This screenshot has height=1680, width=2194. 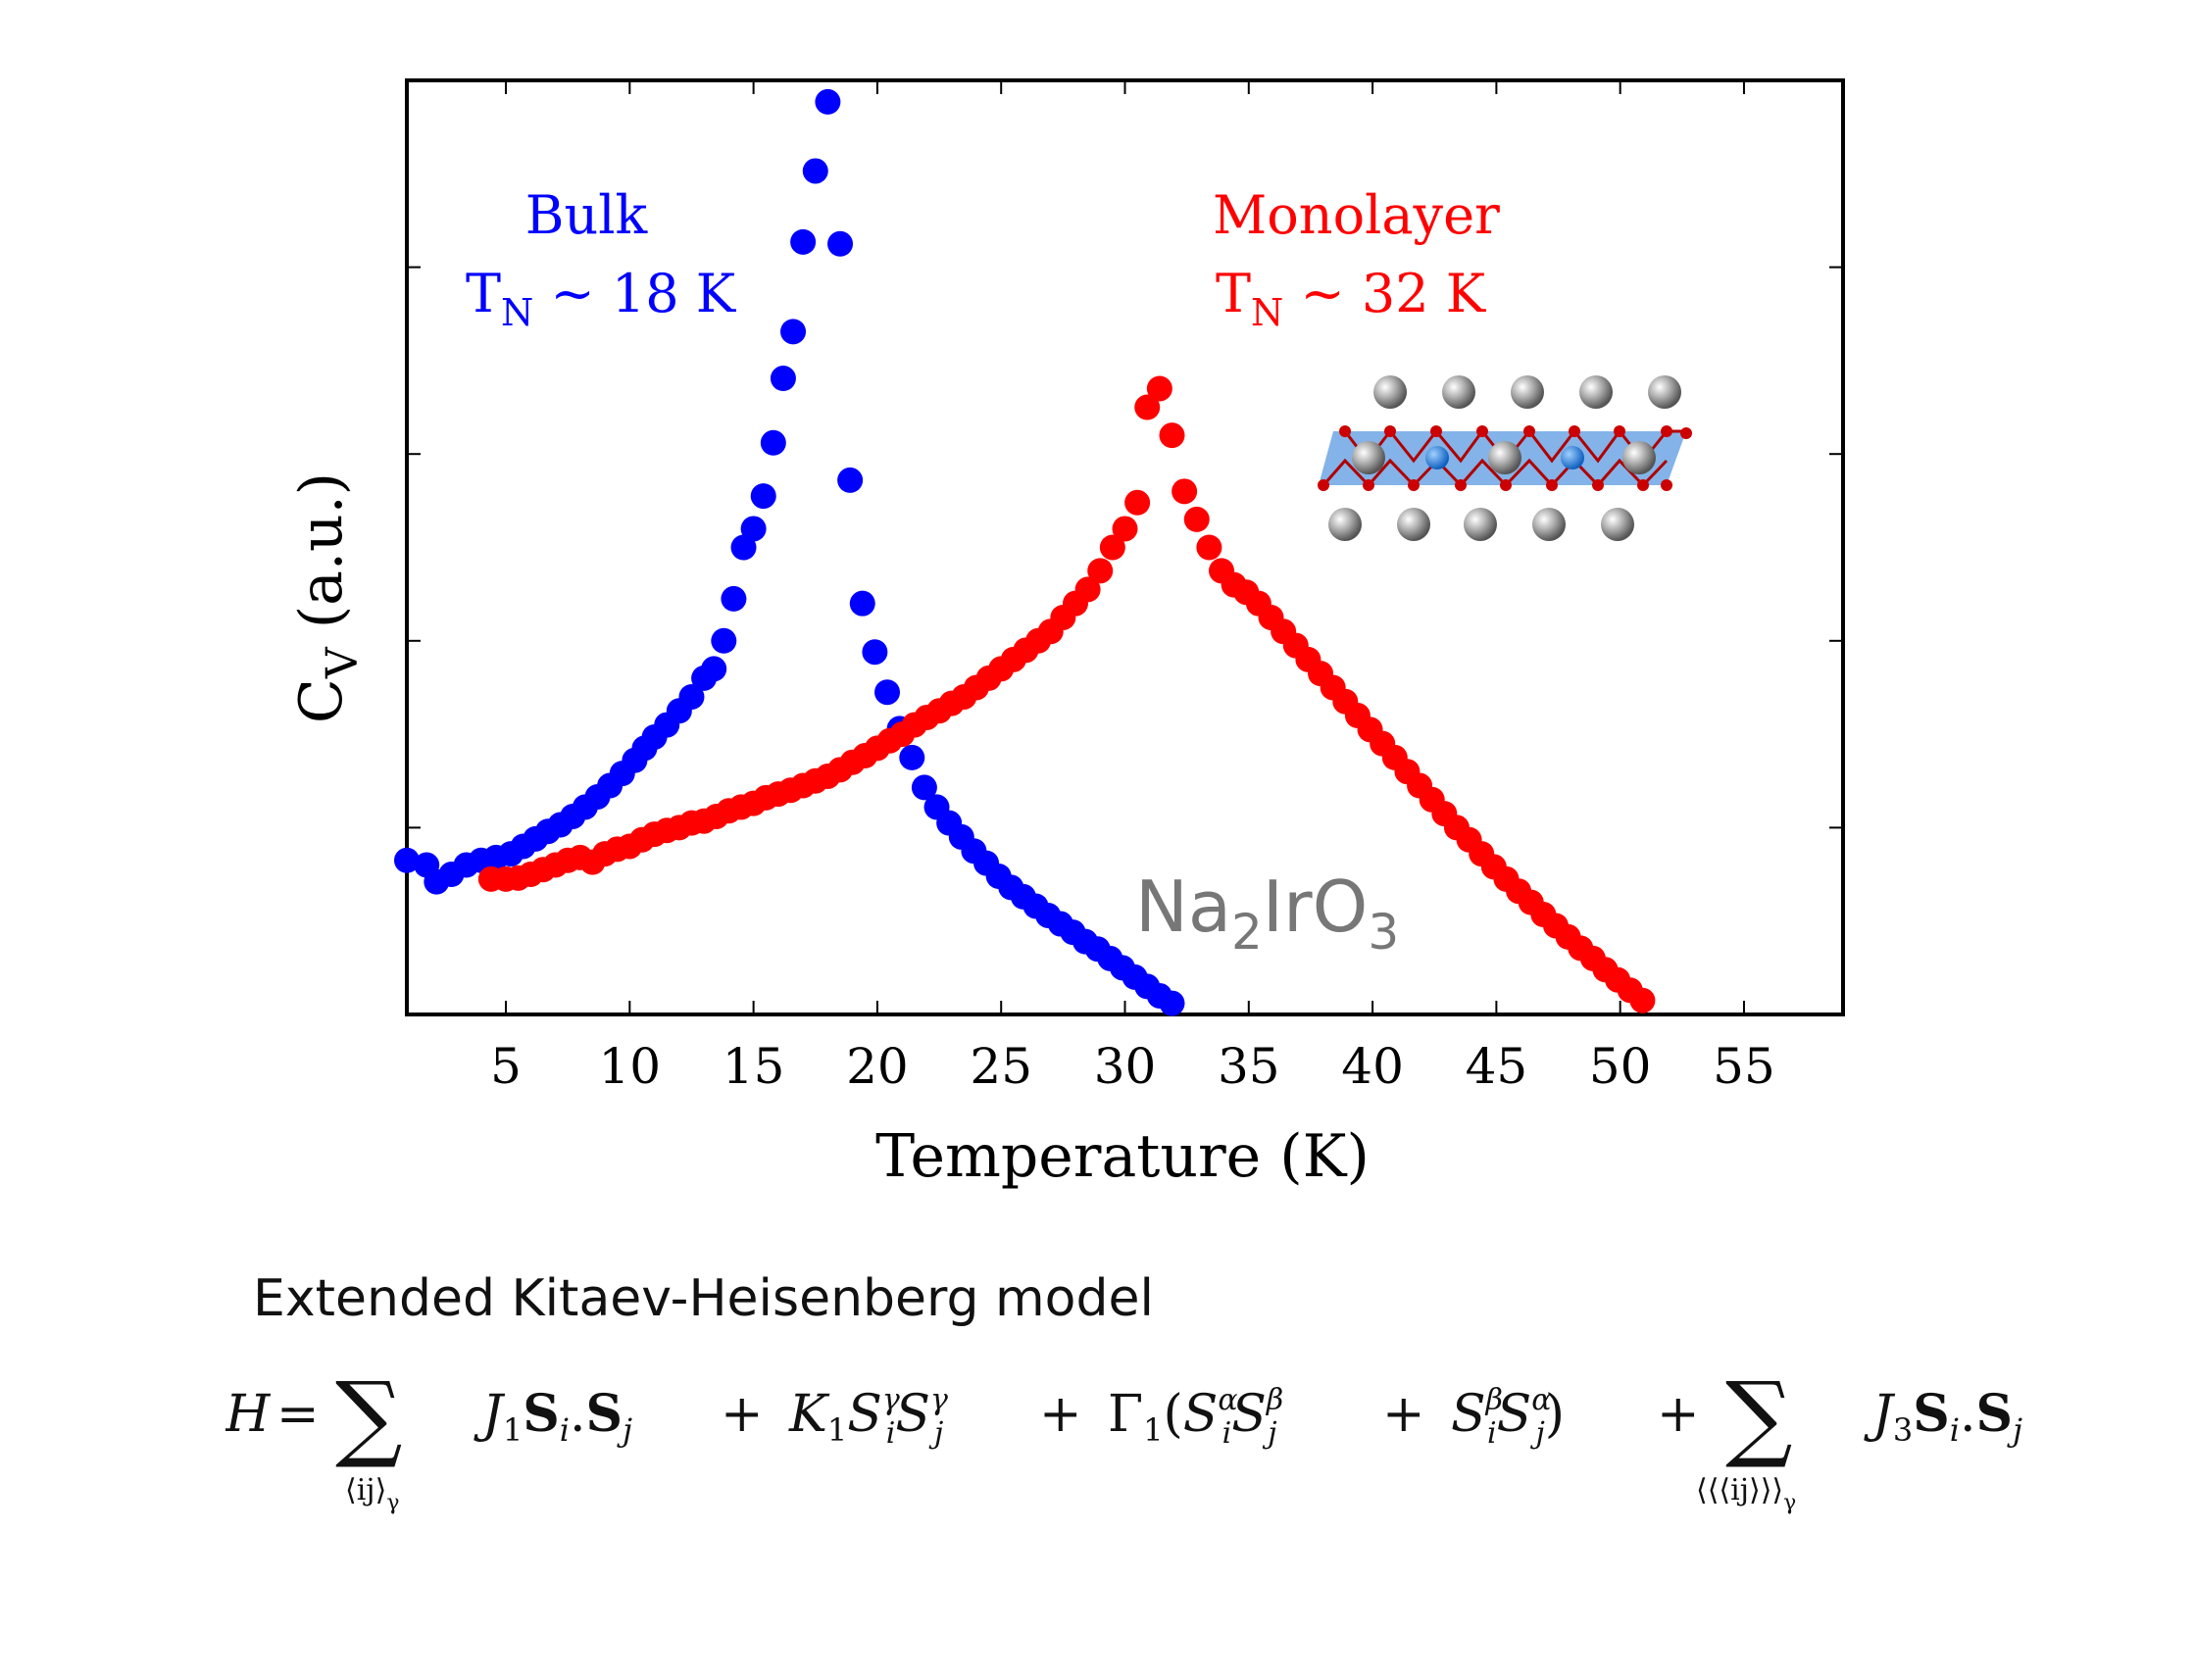 What do you see at coordinates (1497, 1066) in the screenshot?
I see `x-tick-label: 45` at bounding box center [1497, 1066].